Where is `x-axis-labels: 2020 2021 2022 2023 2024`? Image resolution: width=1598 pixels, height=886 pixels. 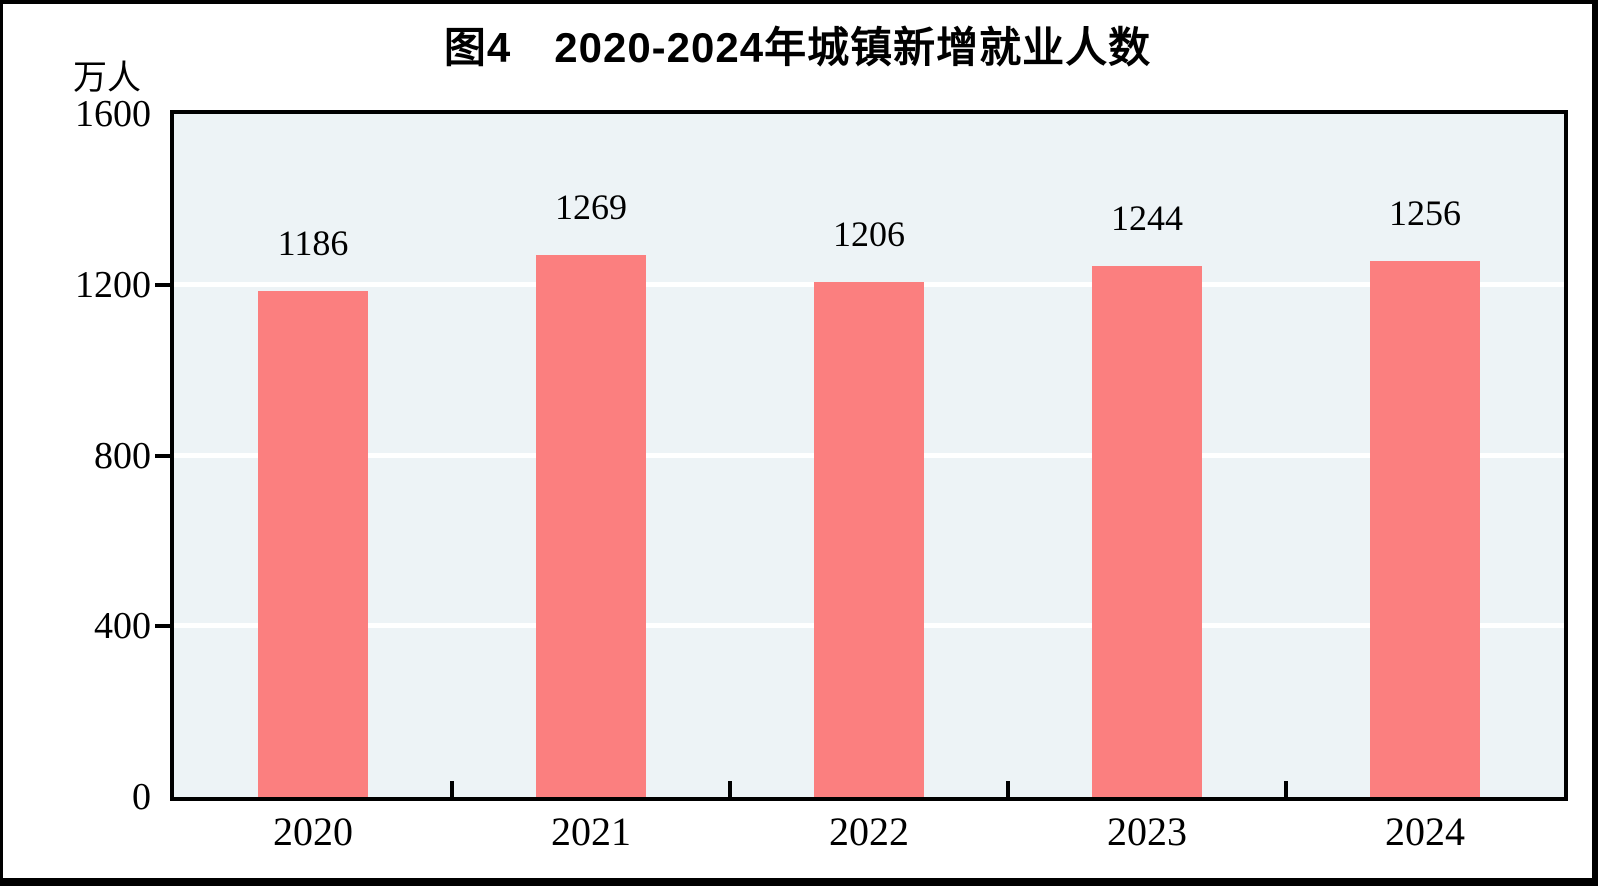 x-axis-labels: 2020 2021 2022 2023 2024 is located at coordinates (869, 832).